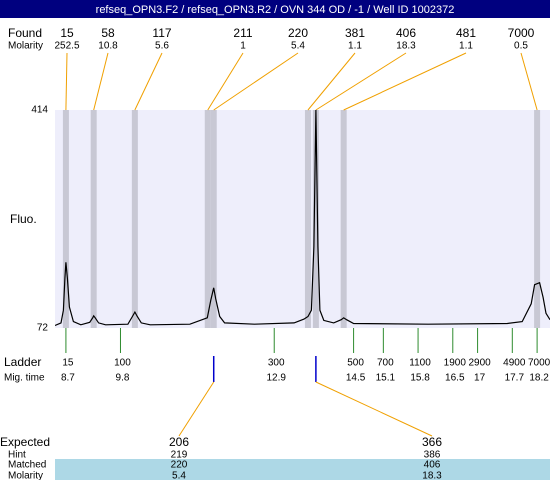 The width and height of the screenshot is (550, 480). What do you see at coordinates (514, 363) in the screenshot?
I see `ladder-size: 4900` at bounding box center [514, 363].